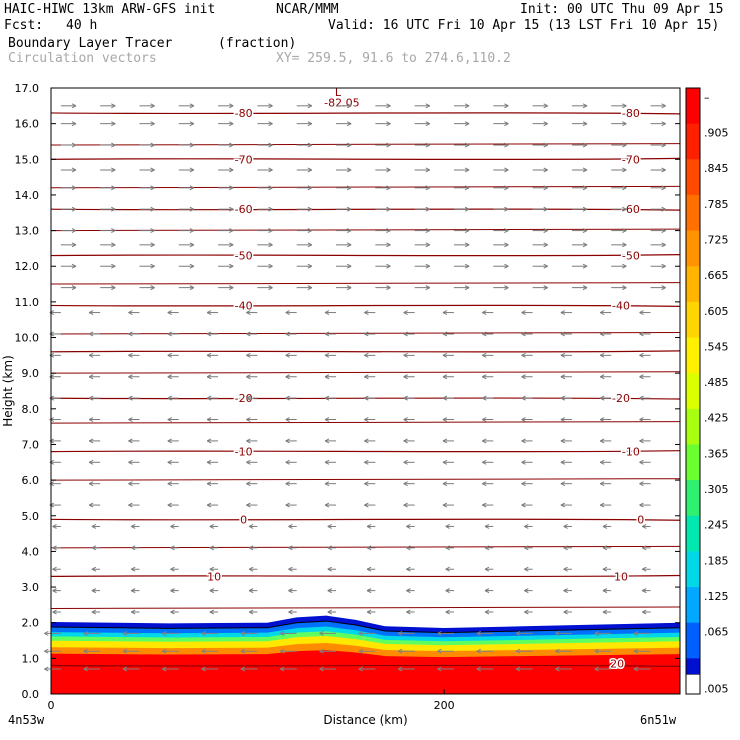  I want to click on init-time: Init: 00 UTC Thu 09 Apr 15, so click(622, 9).